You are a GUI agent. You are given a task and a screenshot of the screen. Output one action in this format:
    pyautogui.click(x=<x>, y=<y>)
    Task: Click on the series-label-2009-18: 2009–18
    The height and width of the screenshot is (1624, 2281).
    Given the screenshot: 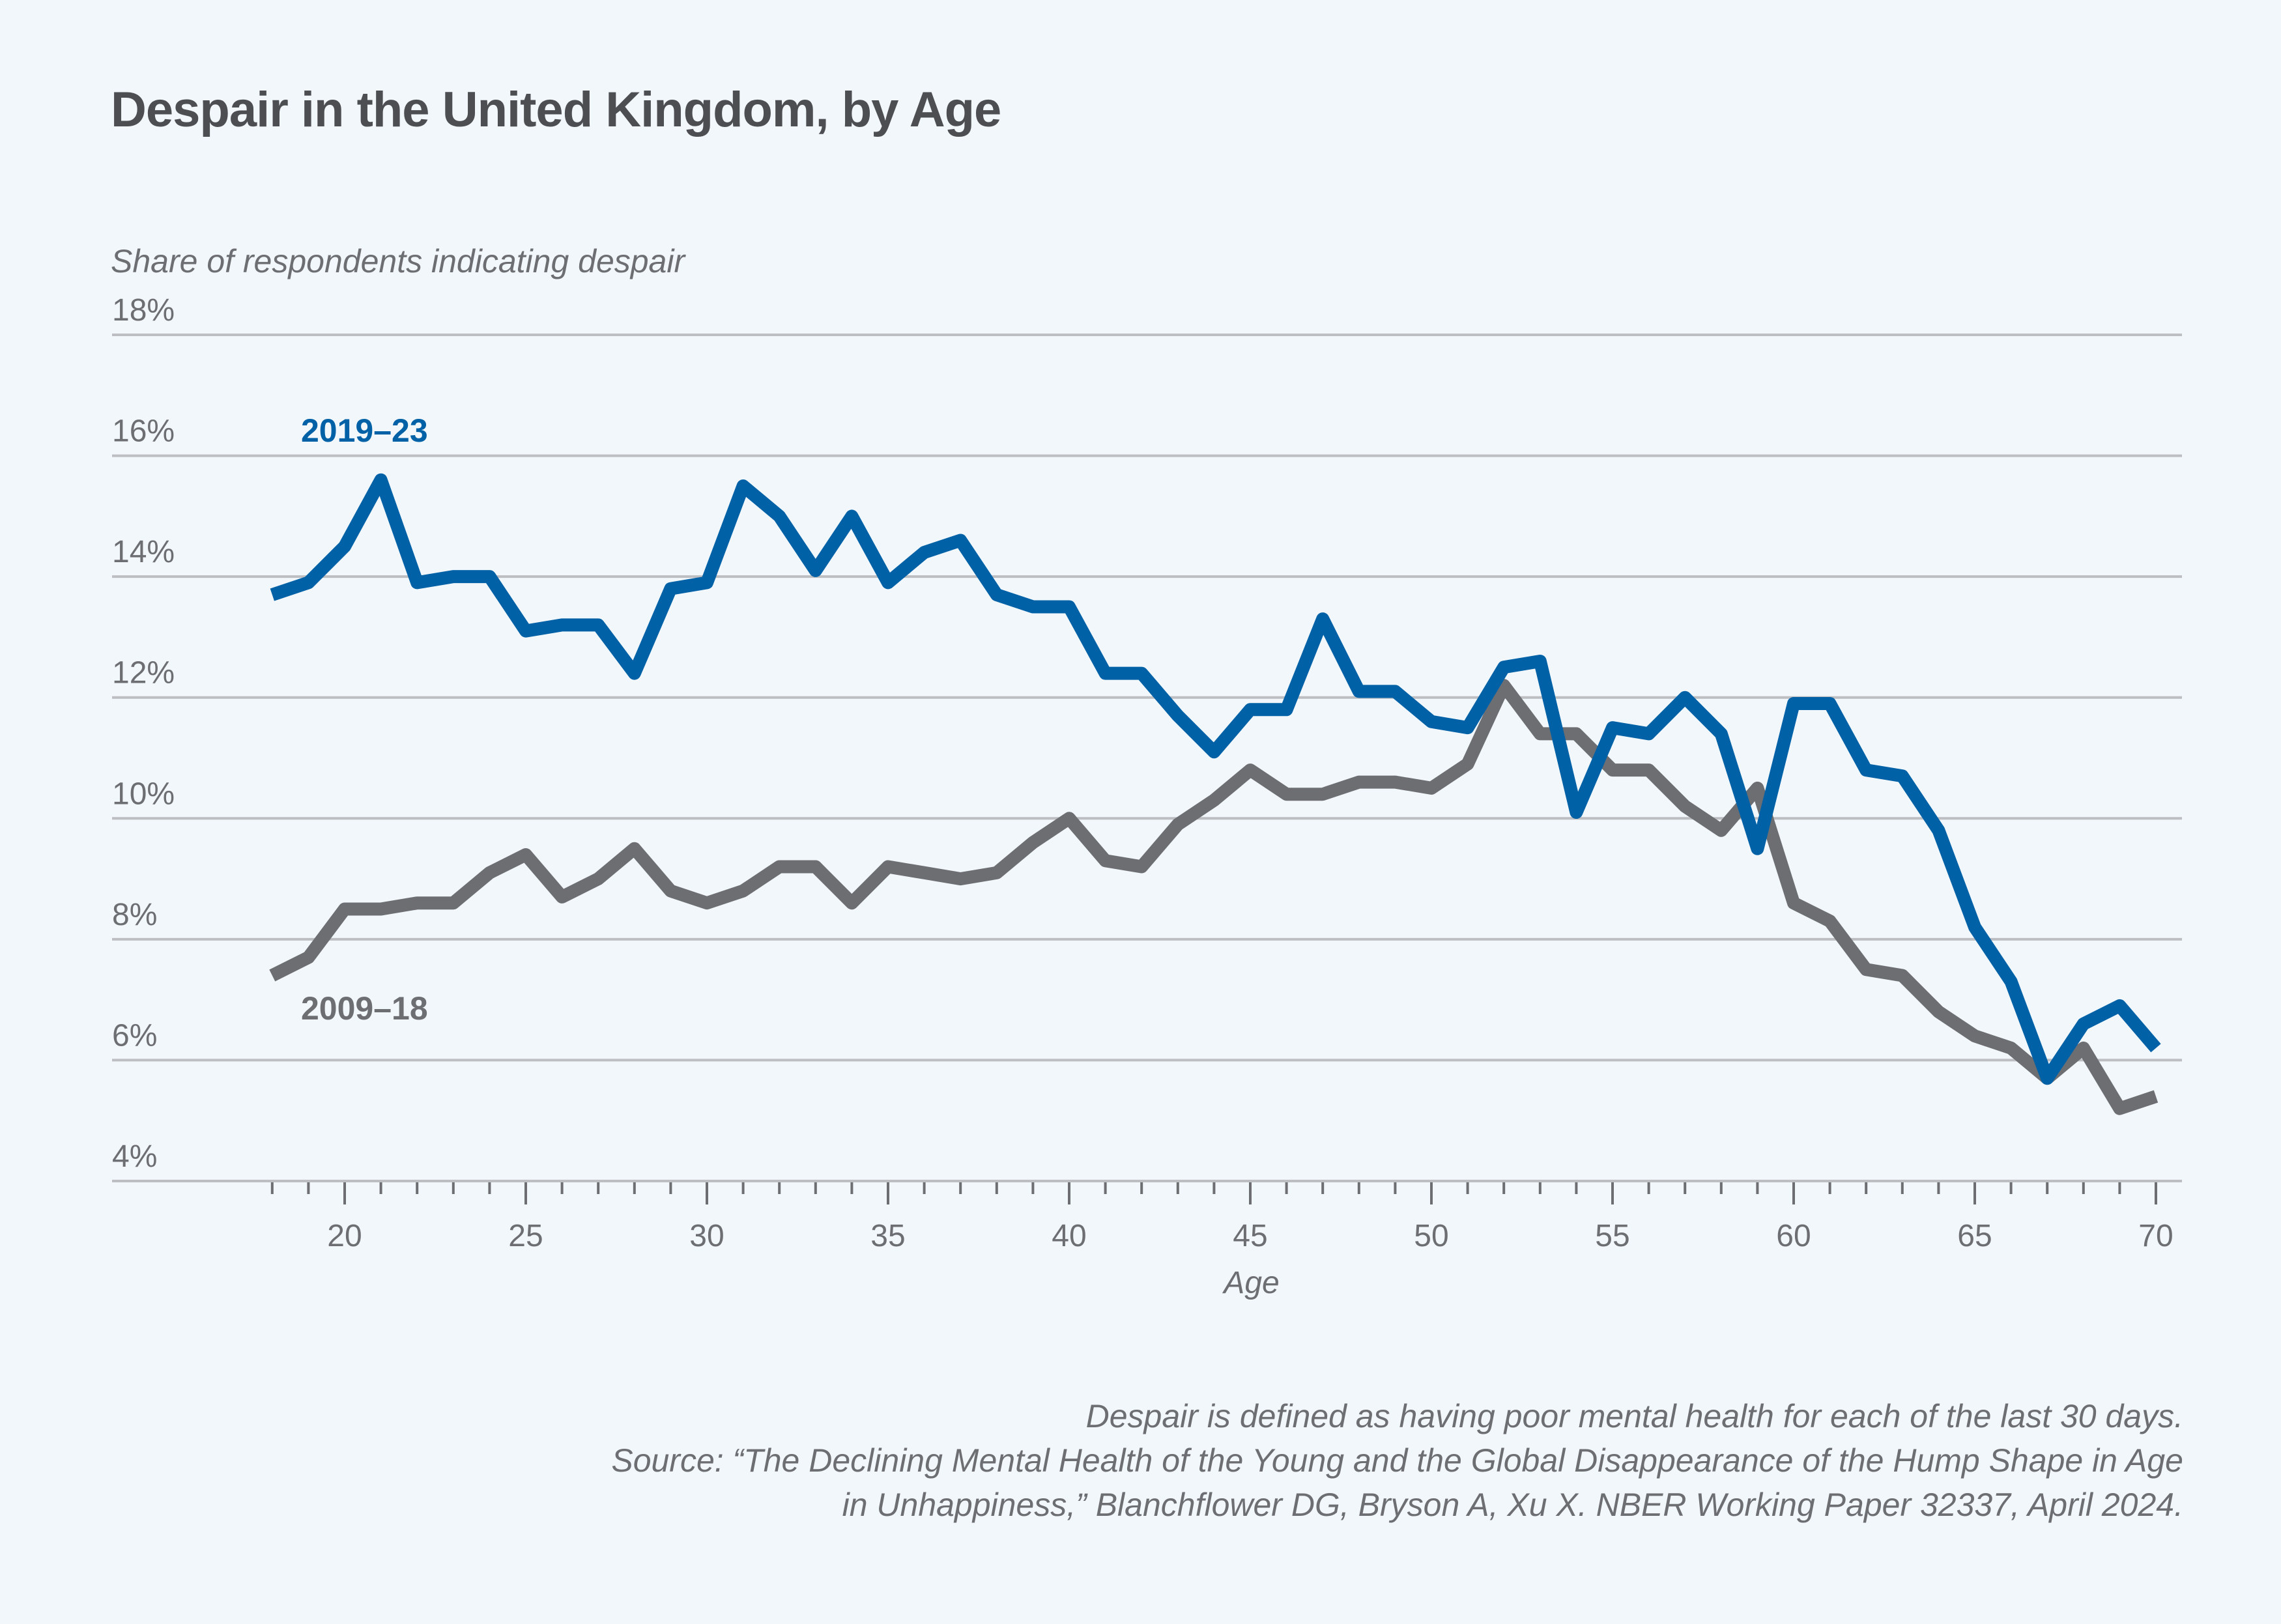 What is the action you would take?
    pyautogui.click(x=364, y=1009)
    